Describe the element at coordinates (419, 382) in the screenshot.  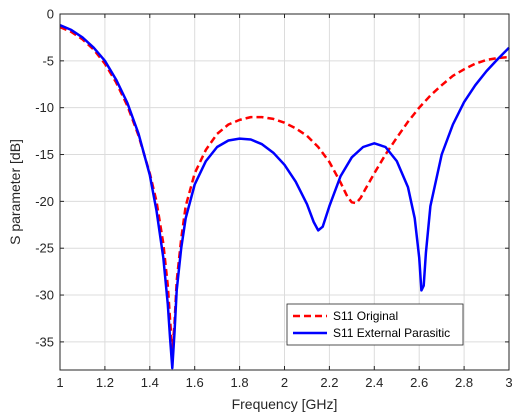
I see `x-tick-label: 2.6` at that location.